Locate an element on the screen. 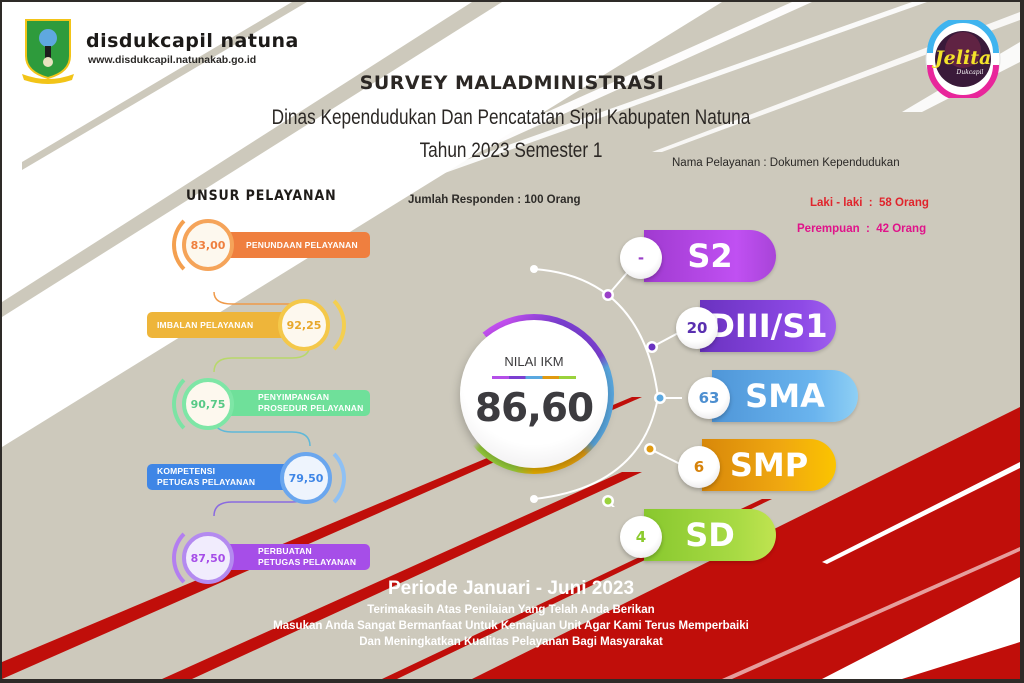 The image size is (1024, 683). unsur-value: 83,00 is located at coordinates (208, 245).